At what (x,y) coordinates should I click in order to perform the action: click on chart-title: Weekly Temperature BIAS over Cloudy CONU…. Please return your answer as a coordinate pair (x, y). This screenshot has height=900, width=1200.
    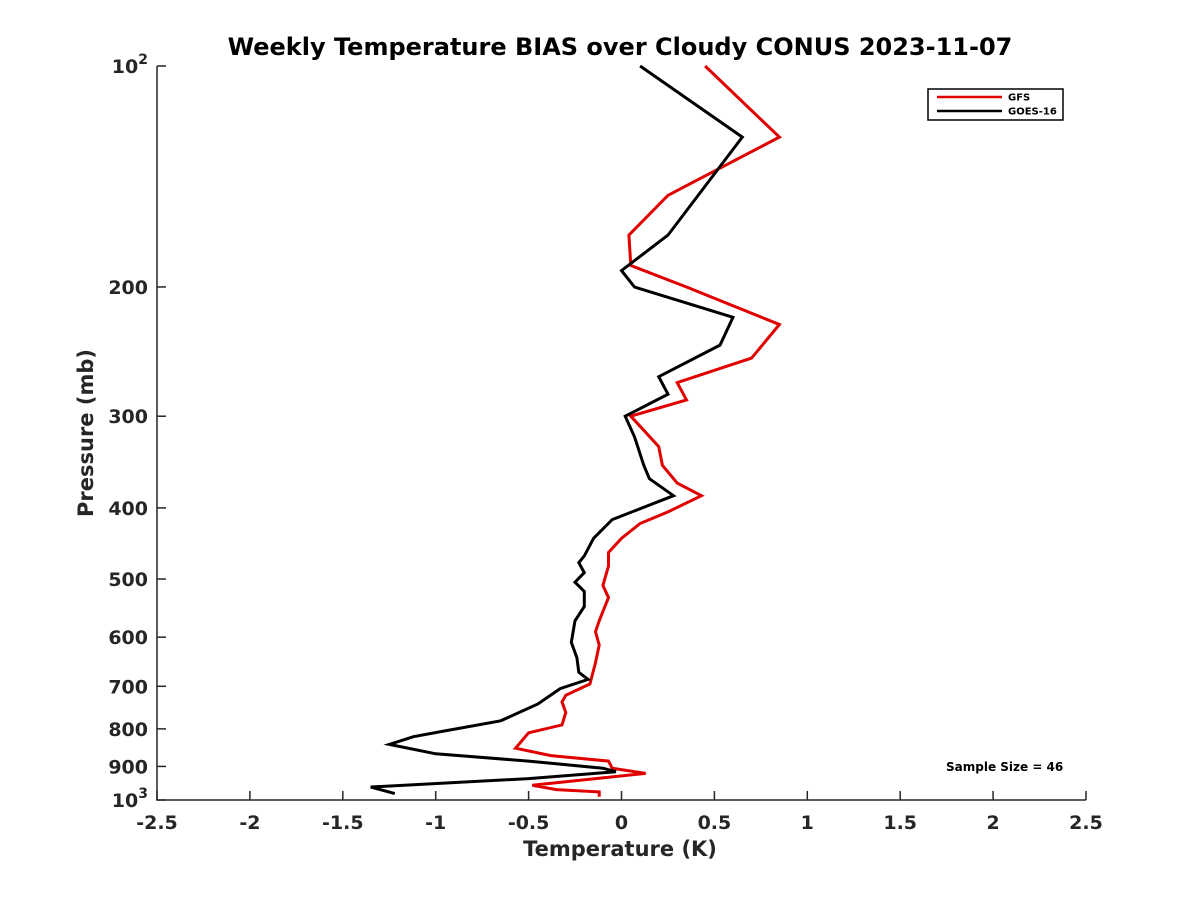
    Looking at the image, I should click on (620, 47).